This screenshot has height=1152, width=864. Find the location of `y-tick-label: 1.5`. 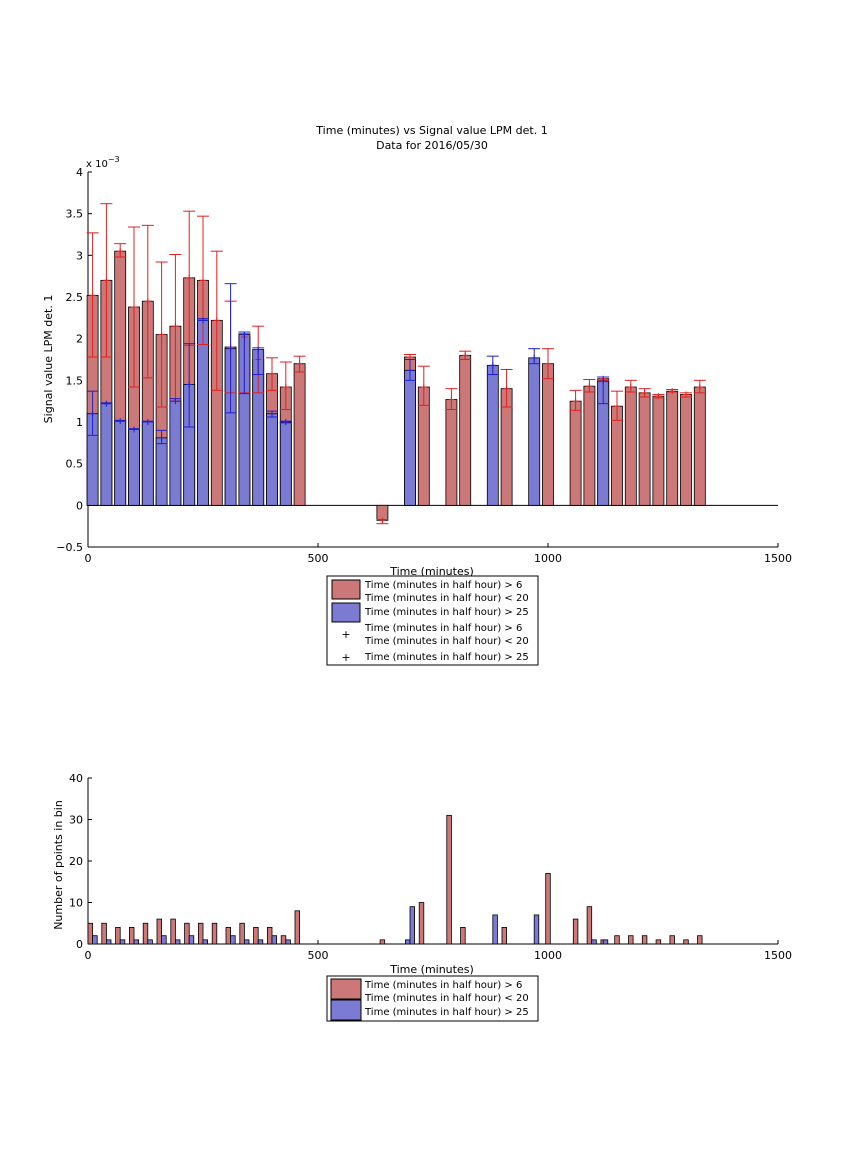

y-tick-label: 1.5 is located at coordinates (75, 380).